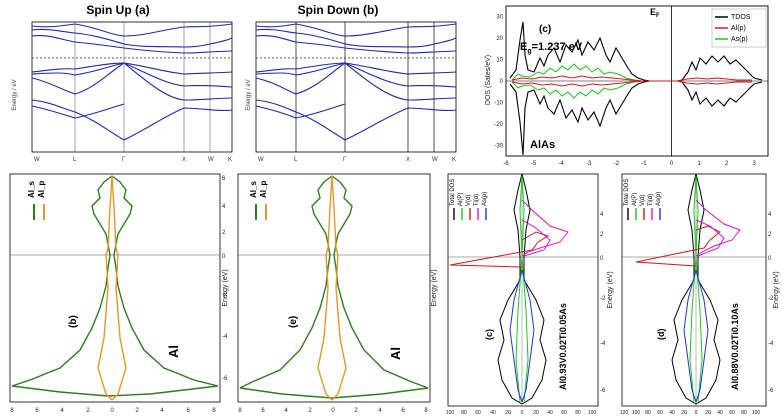 The width and height of the screenshot is (782, 417). Describe the element at coordinates (635, 199) in the screenshot. I see `alvd-legend-alp: Al(P)` at that location.